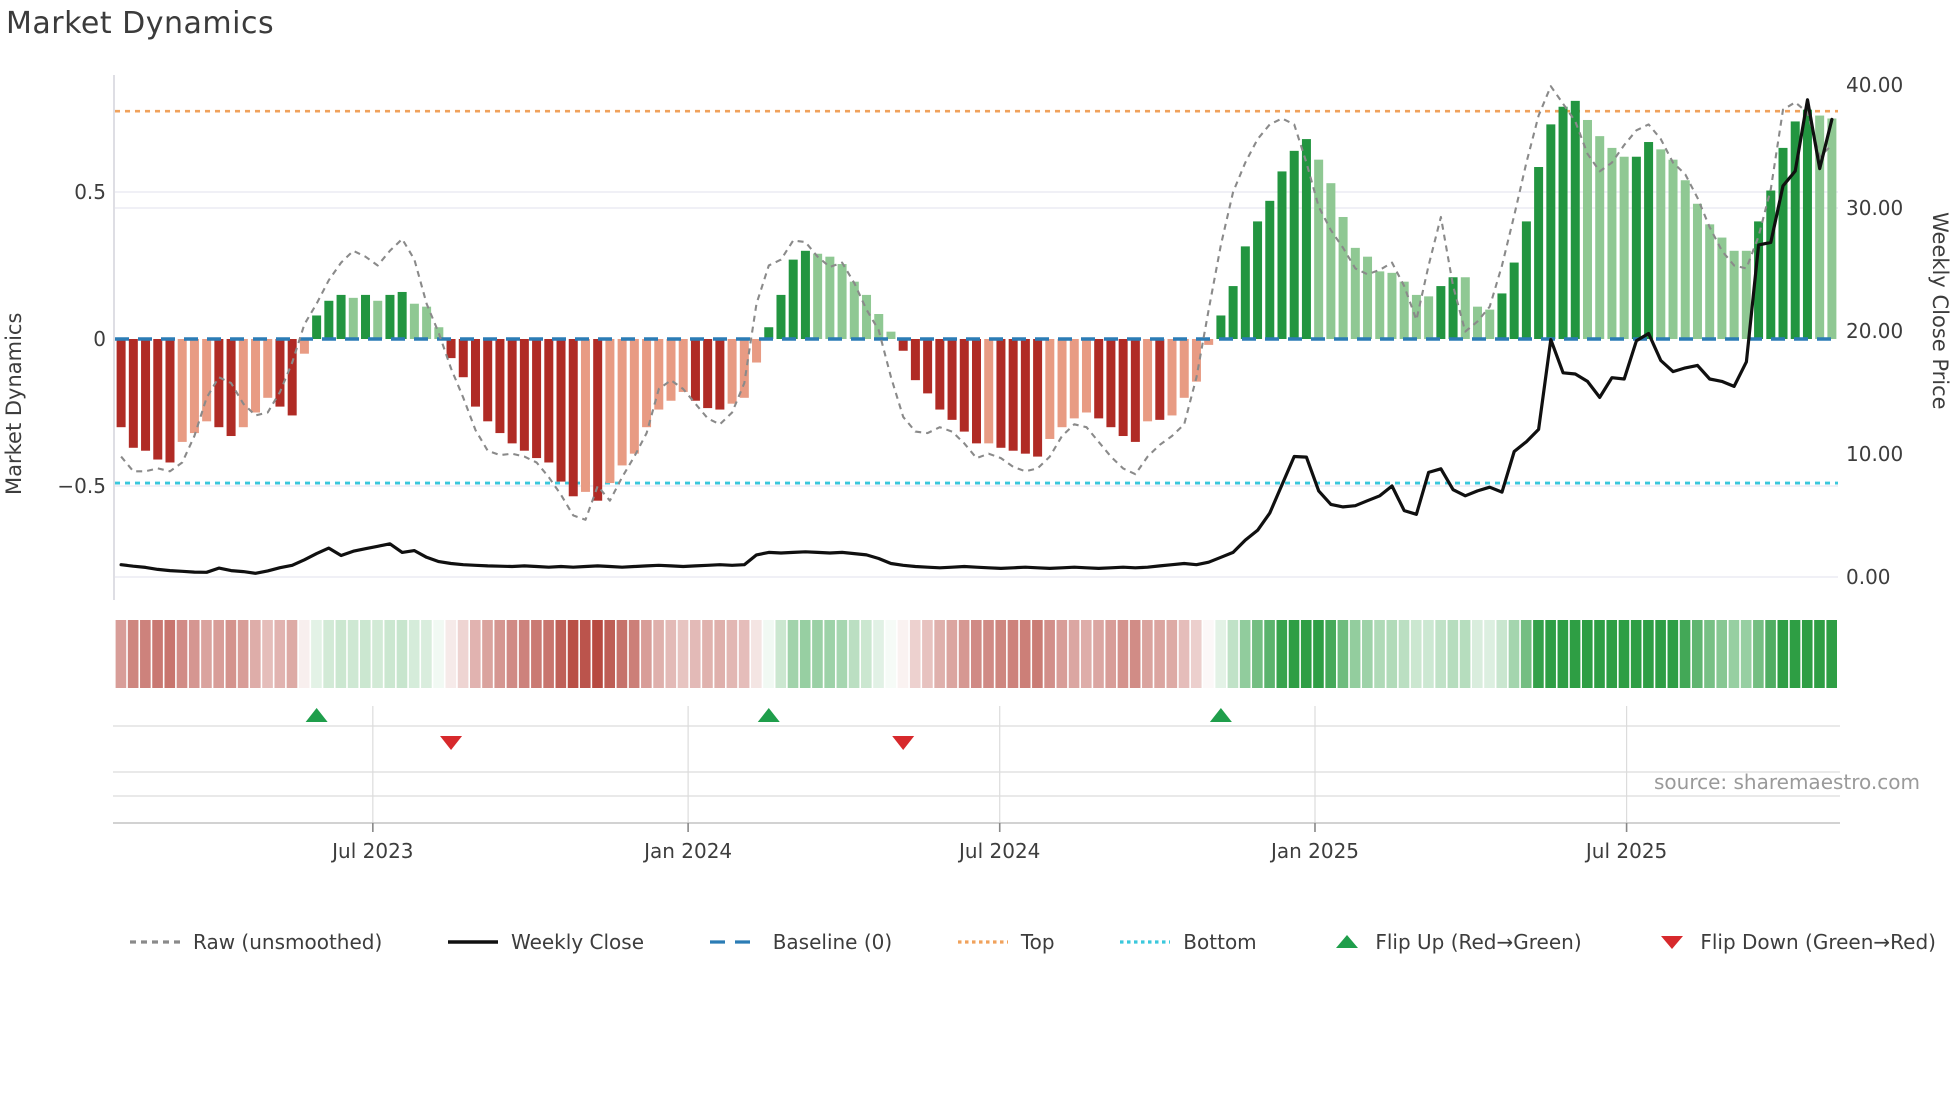 This screenshot has height=1102, width=1960. Describe the element at coordinates (1005, 942) in the screenshot. I see `legend-item-top: Top` at that location.